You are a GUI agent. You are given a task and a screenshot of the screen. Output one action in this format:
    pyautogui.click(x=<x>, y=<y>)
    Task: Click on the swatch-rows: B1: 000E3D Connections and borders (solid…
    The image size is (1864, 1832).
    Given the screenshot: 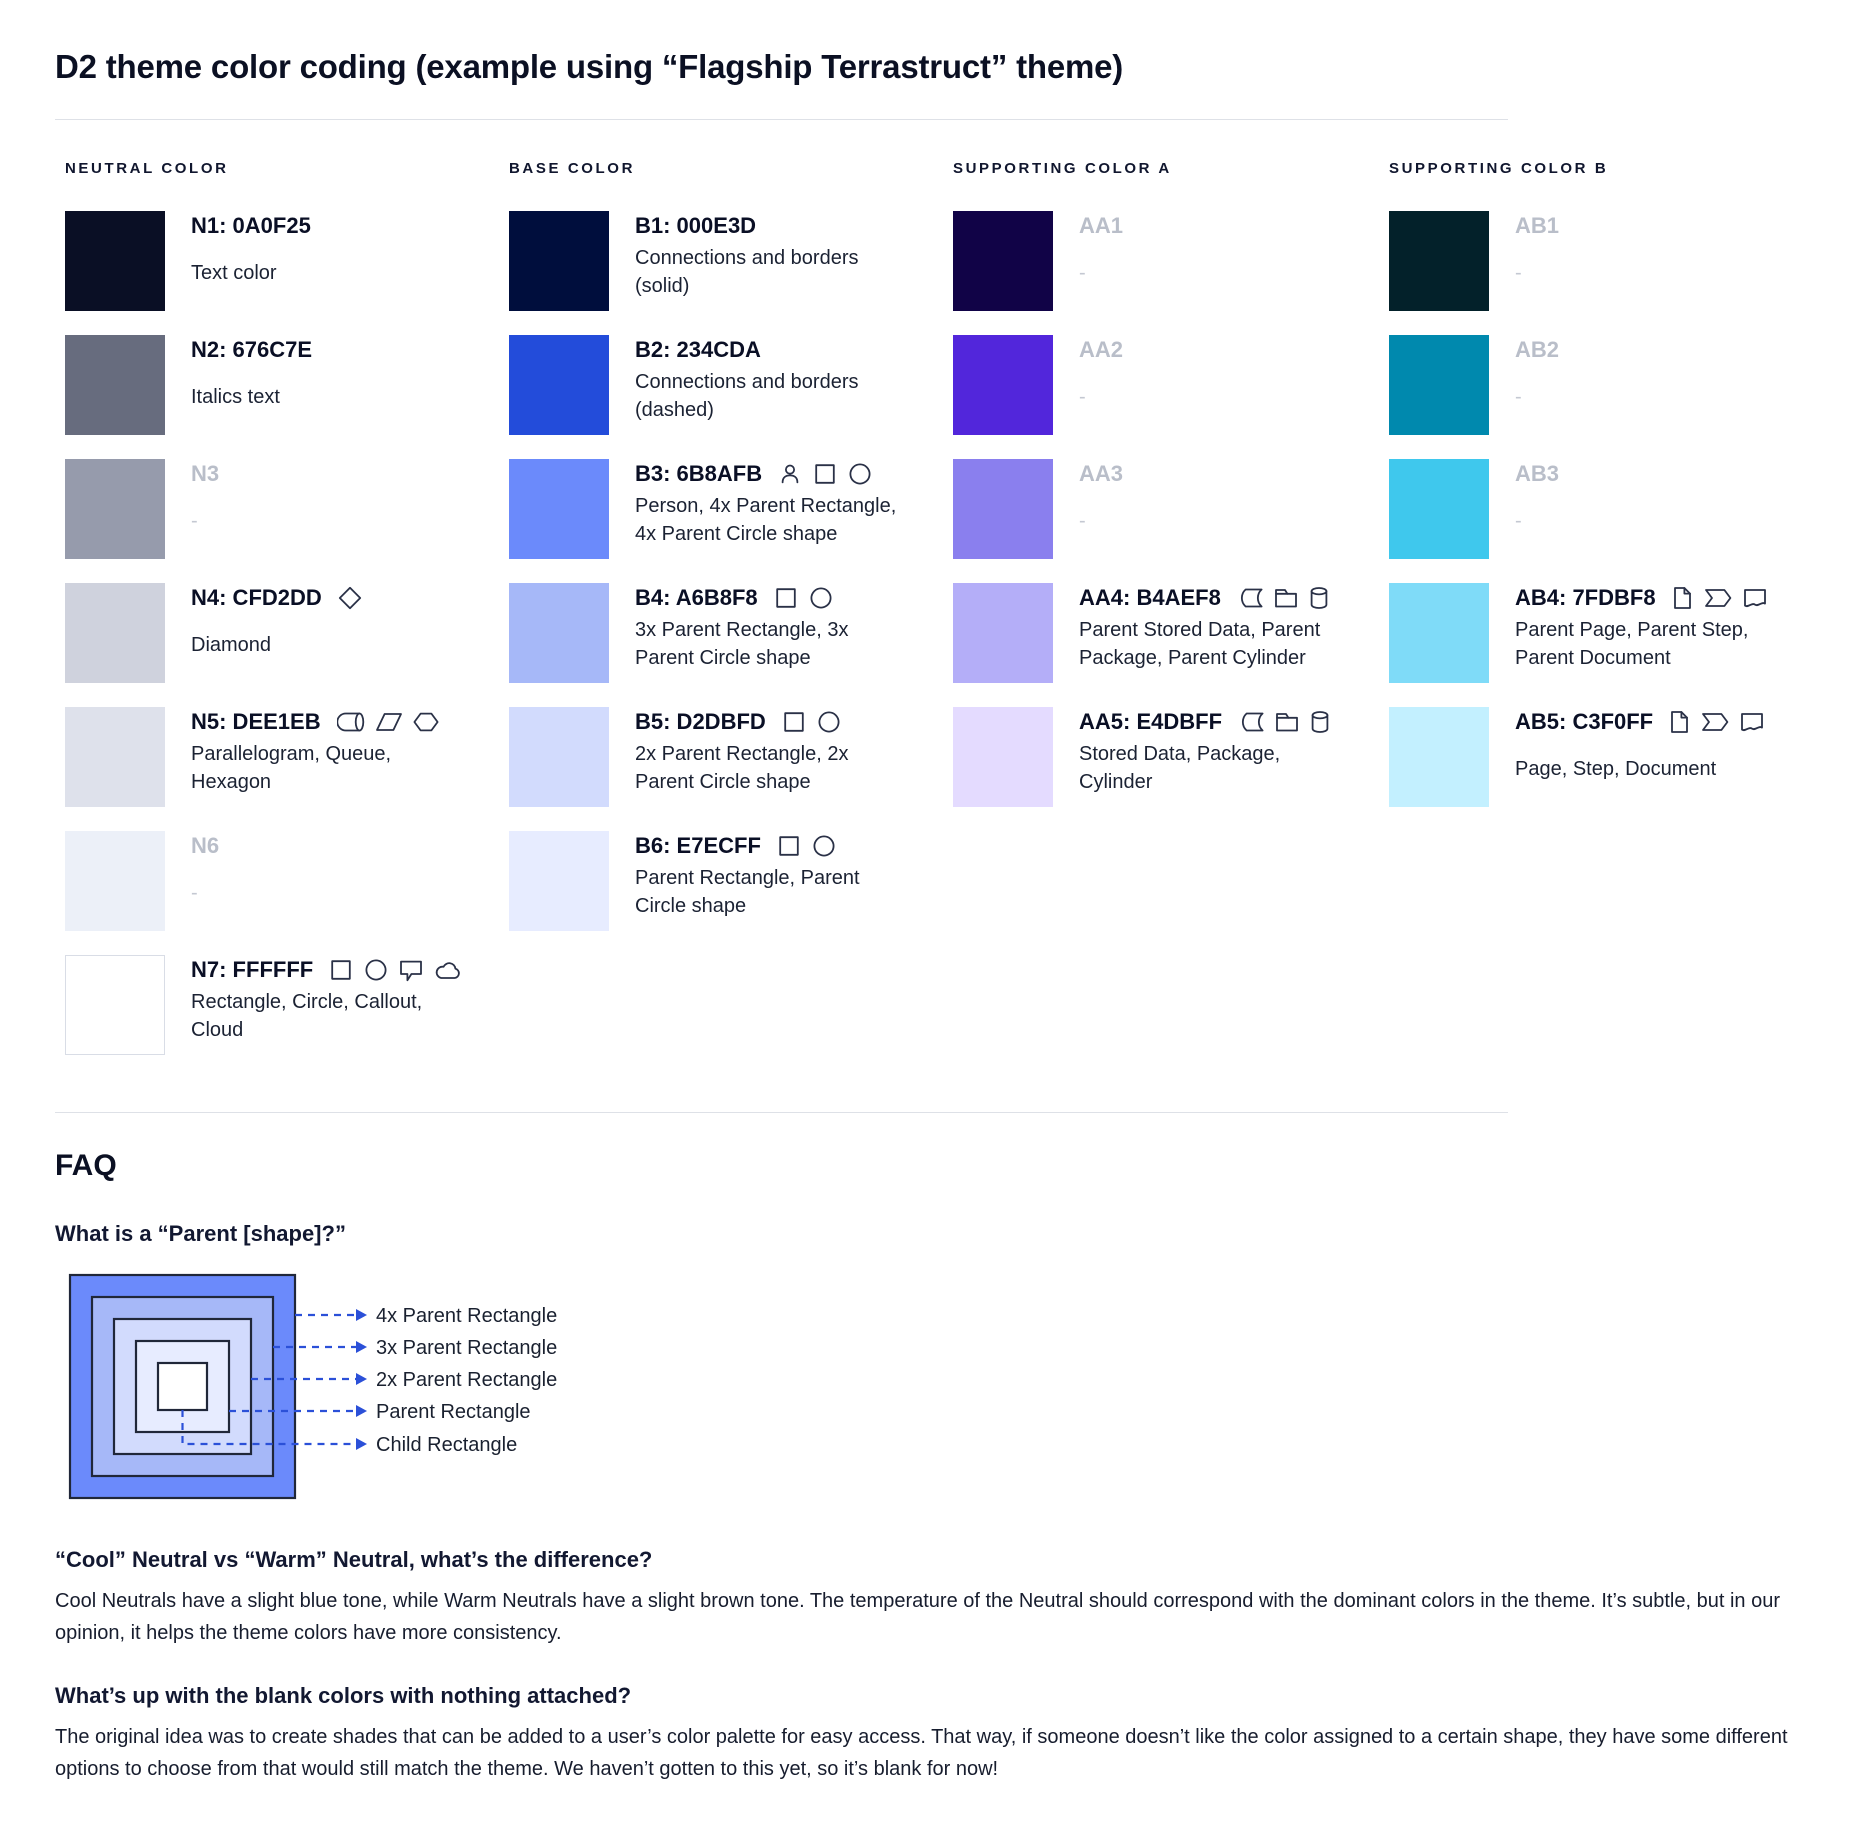 What is the action you would take?
    pyautogui.click(x=731, y=571)
    